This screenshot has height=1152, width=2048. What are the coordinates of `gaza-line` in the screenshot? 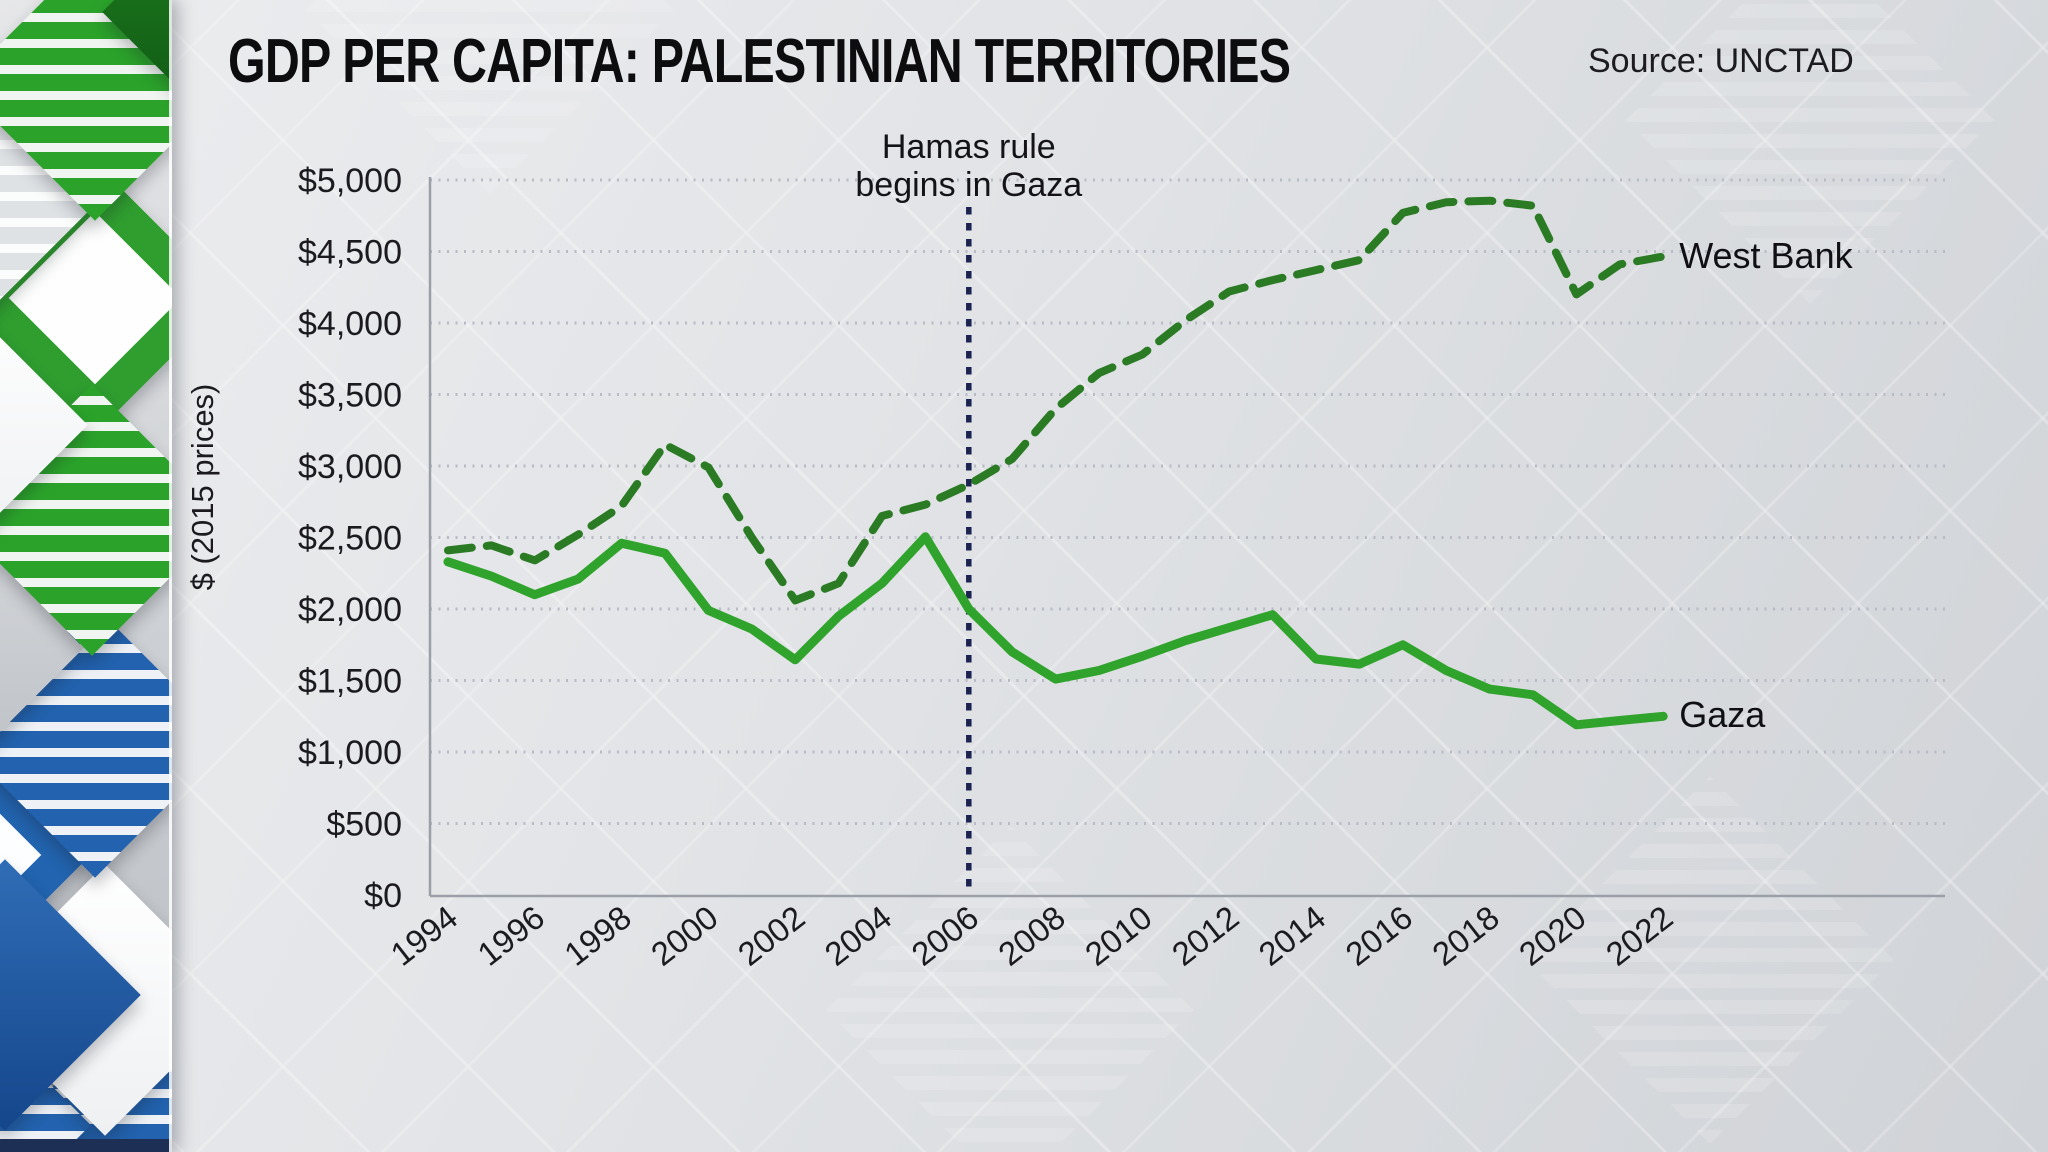 It's located at (1055, 631).